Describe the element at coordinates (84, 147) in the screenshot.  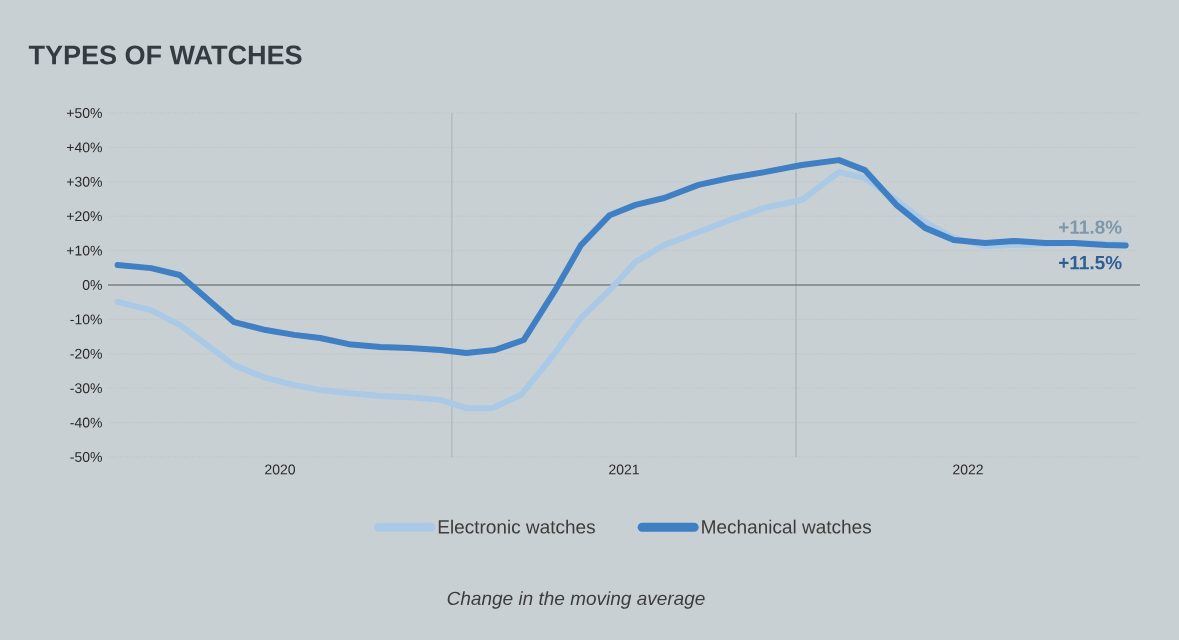
I see `y-tick-label: +40%` at that location.